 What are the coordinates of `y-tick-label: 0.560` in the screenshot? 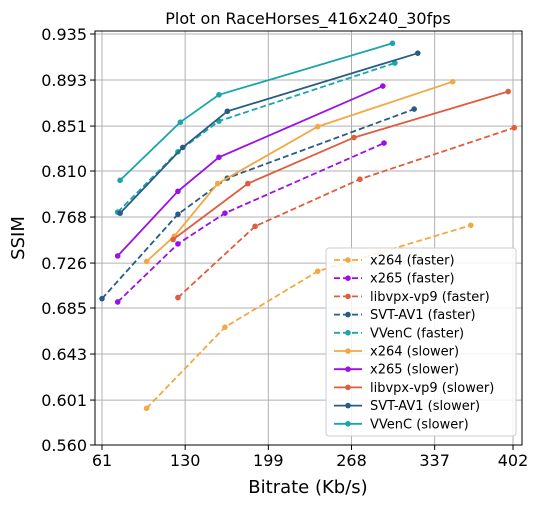 It's located at (64, 445).